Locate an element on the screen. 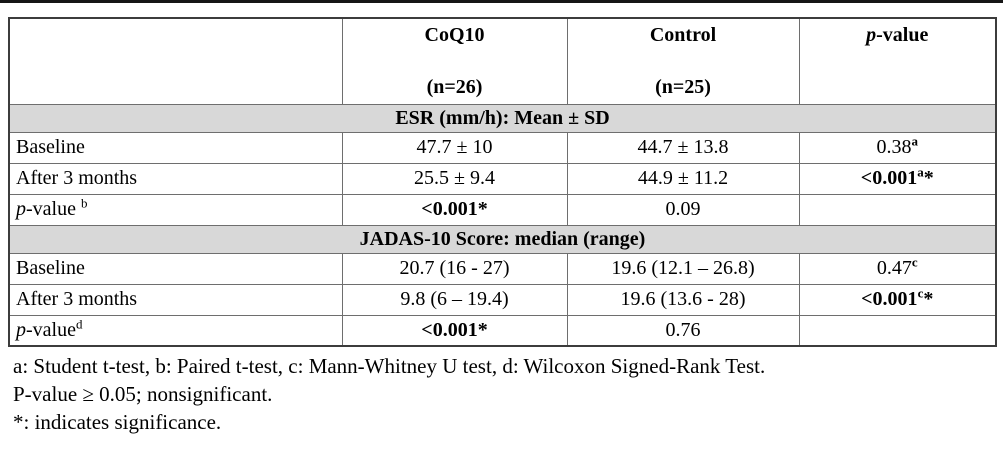 The height and width of the screenshot is (451, 1003). pvalue-cell: 0.38a is located at coordinates (897, 147).